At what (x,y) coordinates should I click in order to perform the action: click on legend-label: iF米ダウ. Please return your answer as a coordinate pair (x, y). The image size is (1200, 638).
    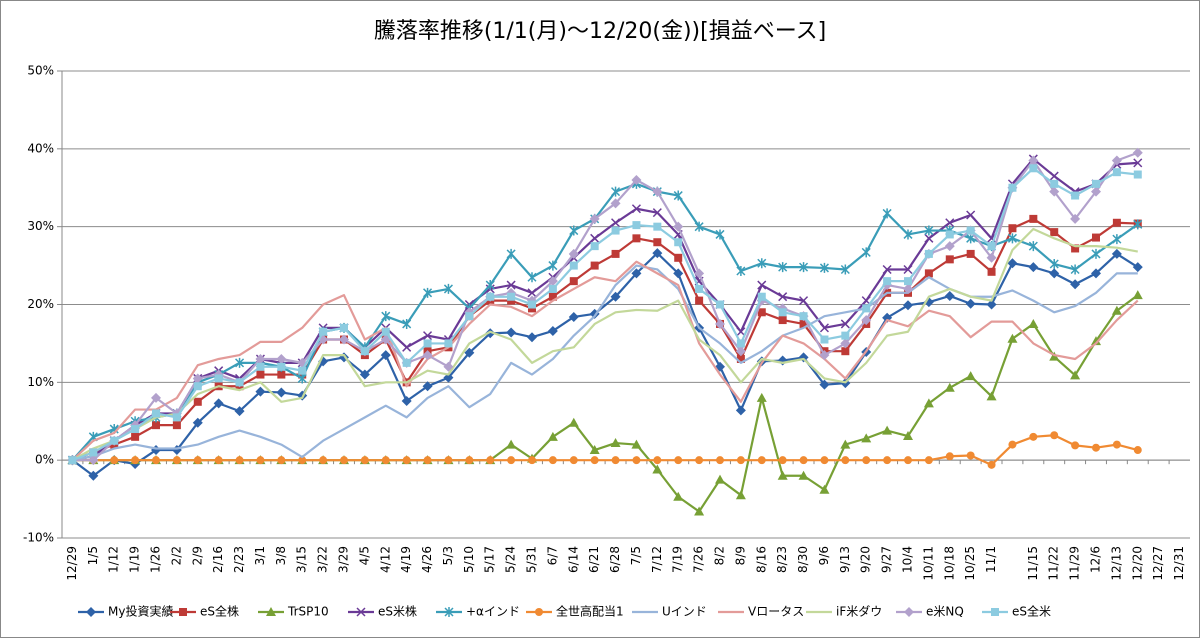
    Looking at the image, I should click on (859, 611).